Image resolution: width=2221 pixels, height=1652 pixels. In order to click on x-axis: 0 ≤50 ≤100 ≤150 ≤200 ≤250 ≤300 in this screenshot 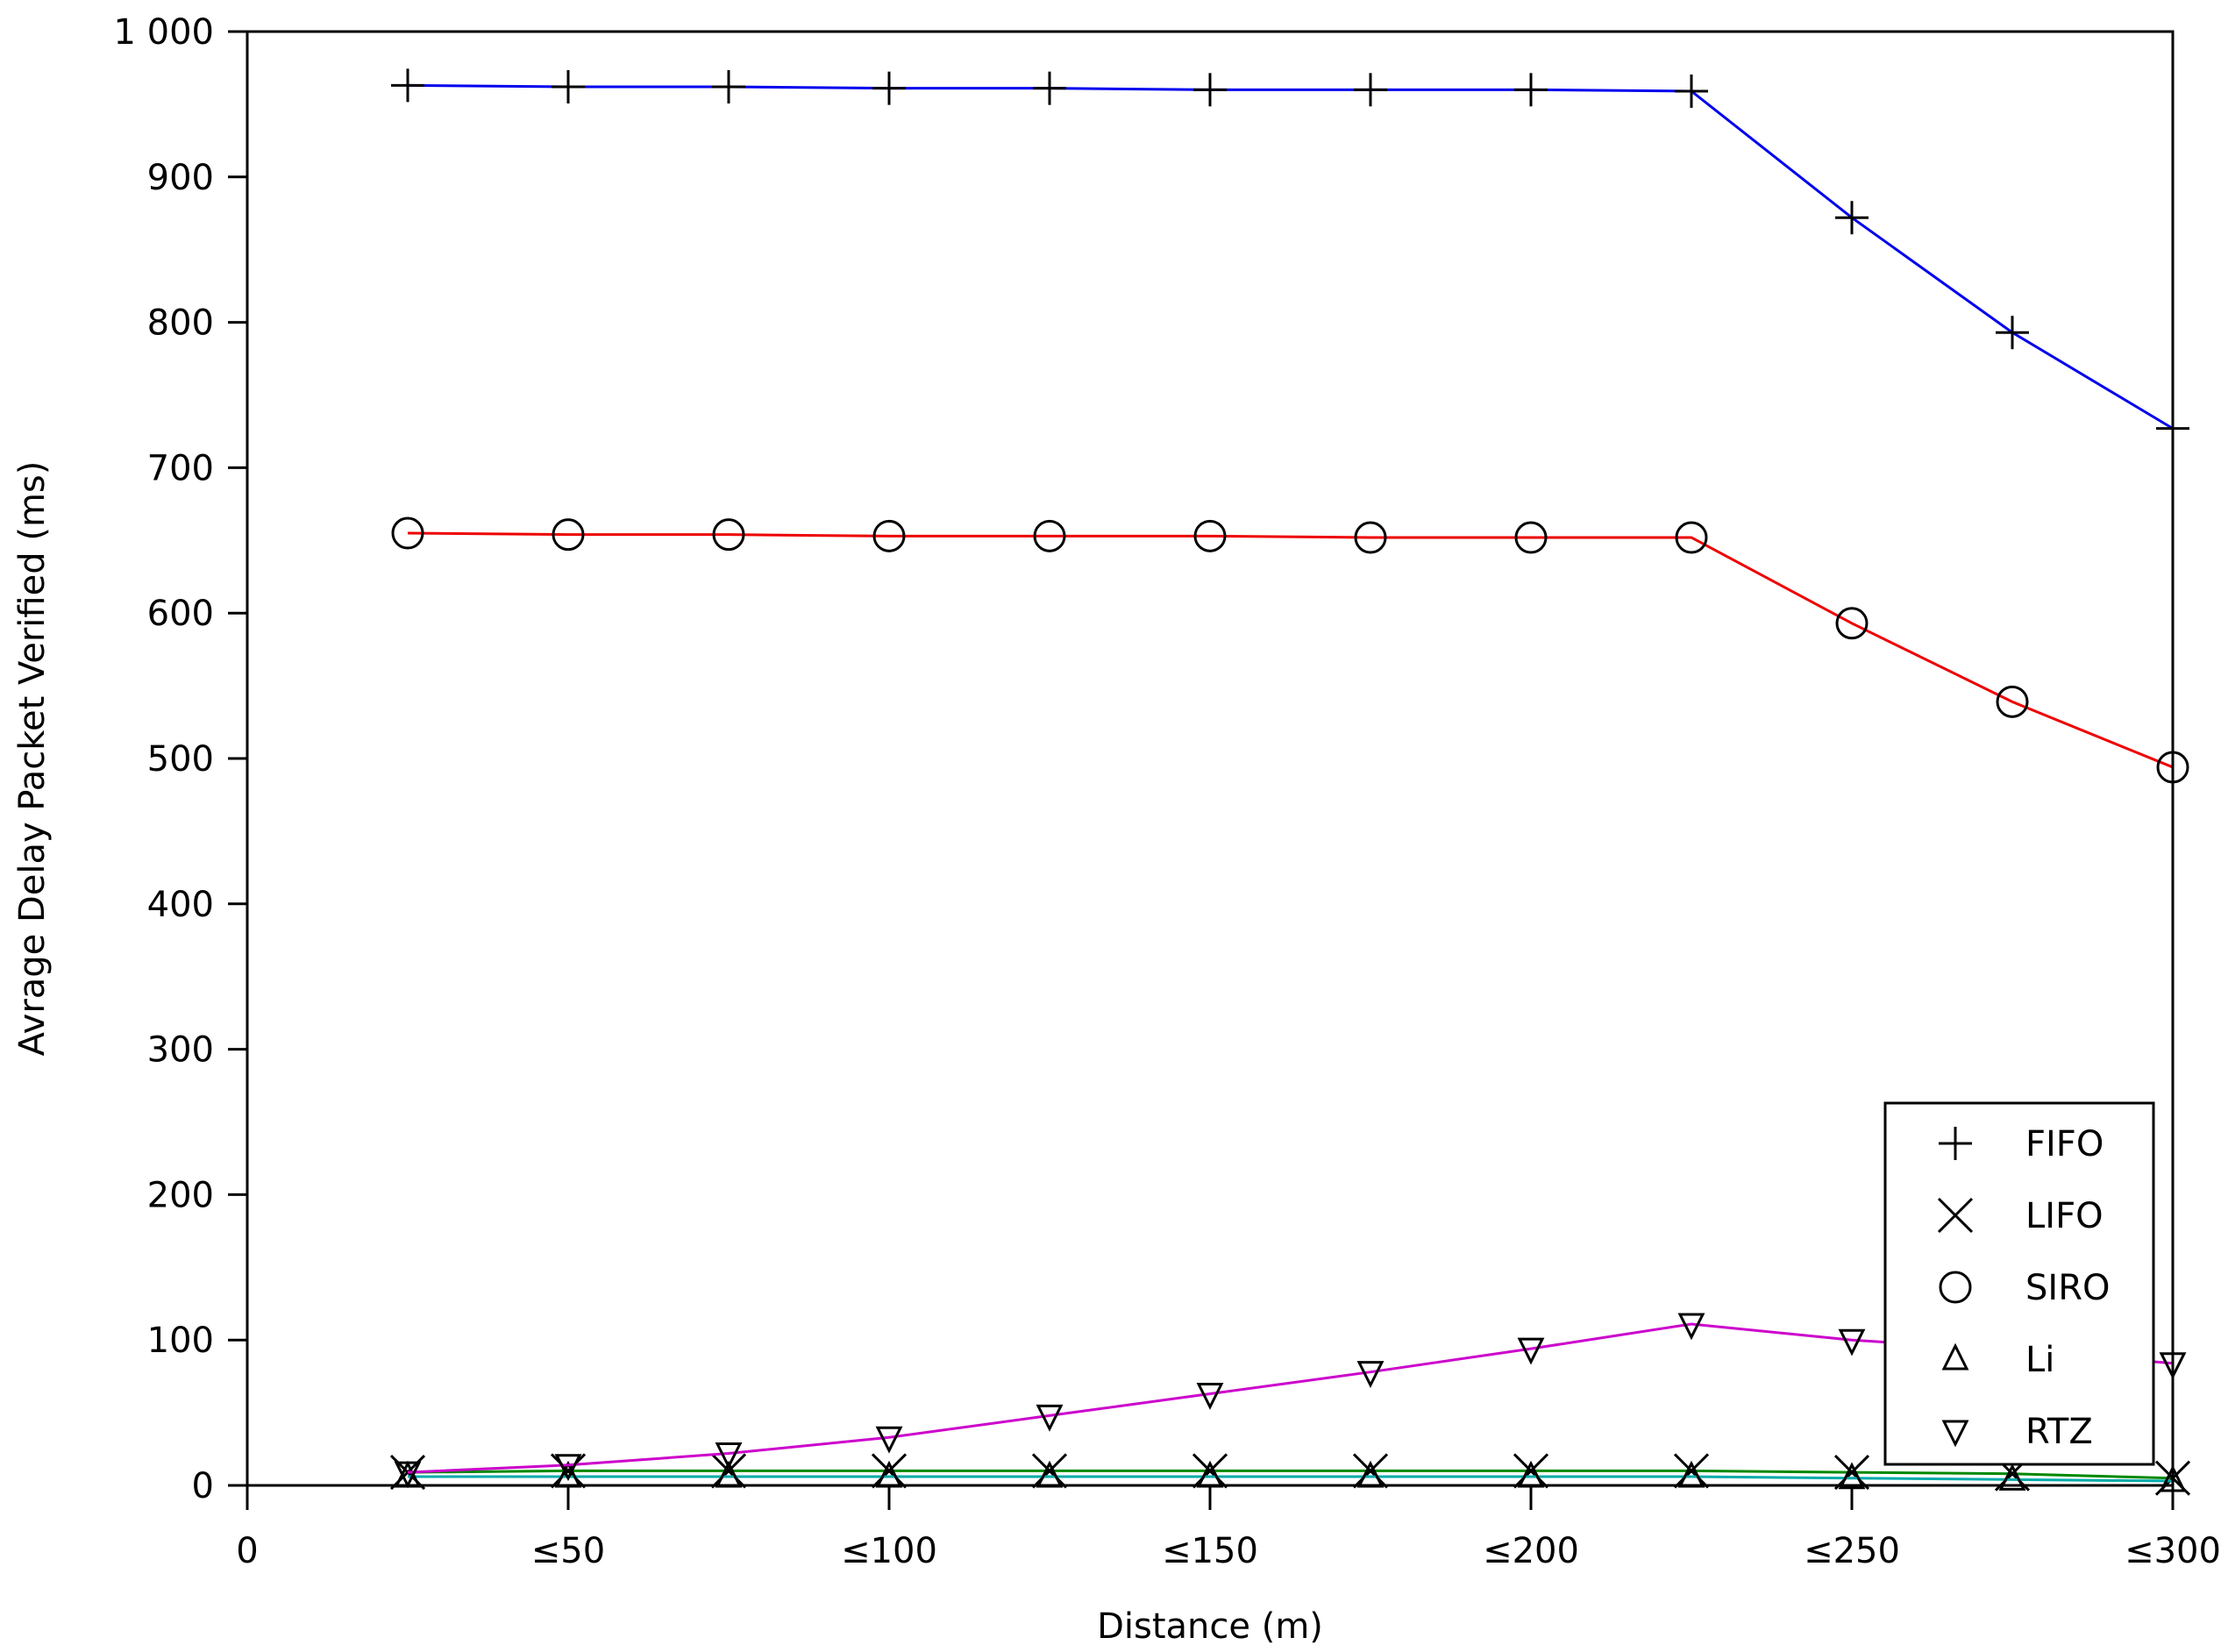, I will do `click(1228, 1528)`.